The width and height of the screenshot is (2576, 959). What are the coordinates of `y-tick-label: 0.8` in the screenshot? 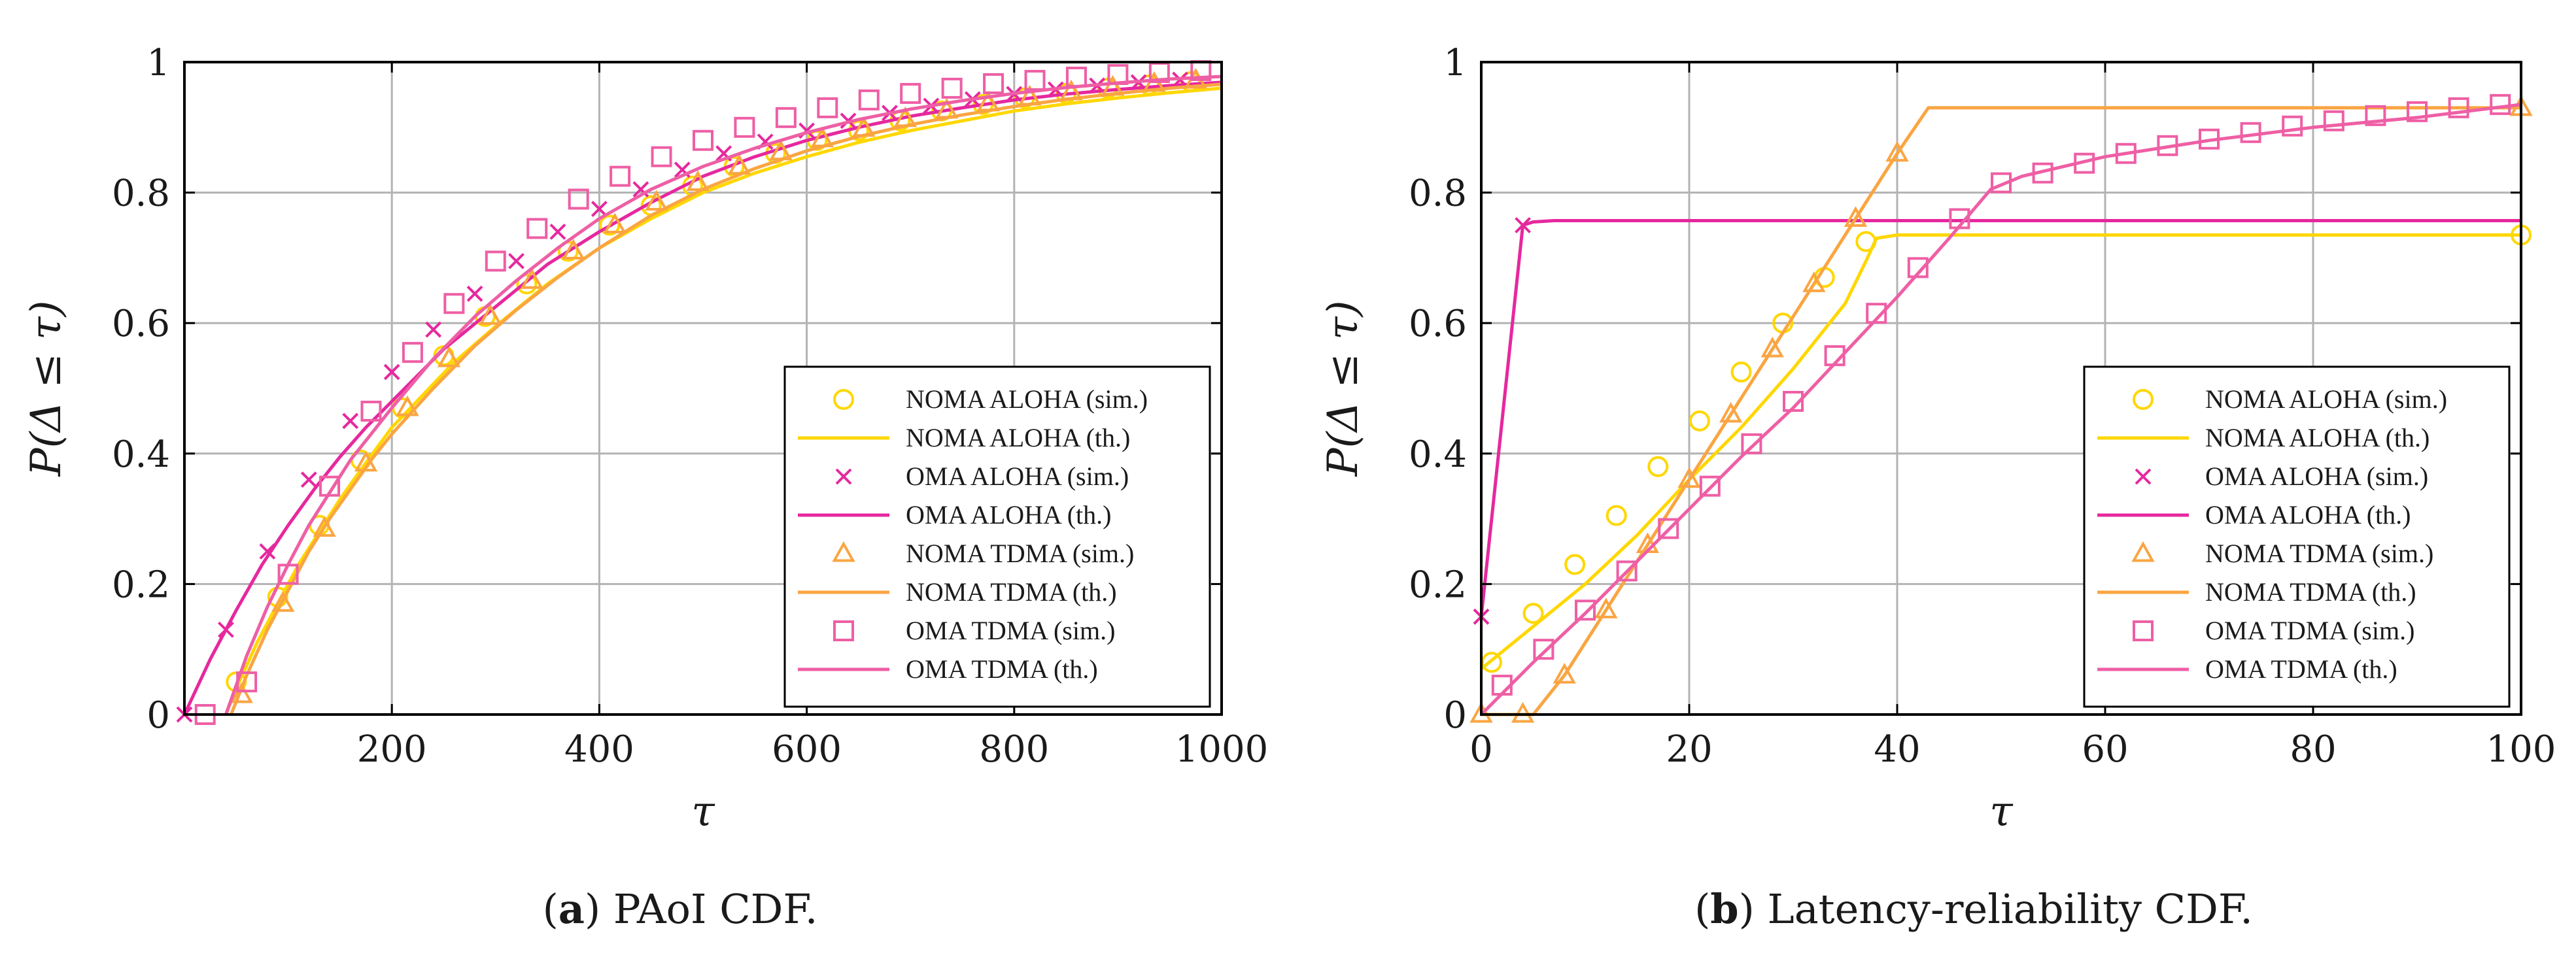 It's located at (141, 194).